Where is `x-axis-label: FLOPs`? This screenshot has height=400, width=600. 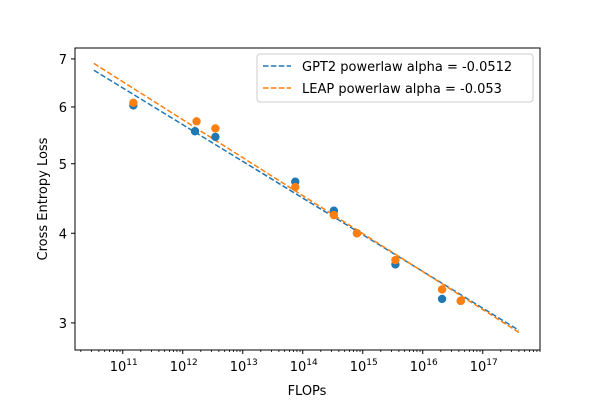
x-axis-label: FLOPs is located at coordinates (307, 391).